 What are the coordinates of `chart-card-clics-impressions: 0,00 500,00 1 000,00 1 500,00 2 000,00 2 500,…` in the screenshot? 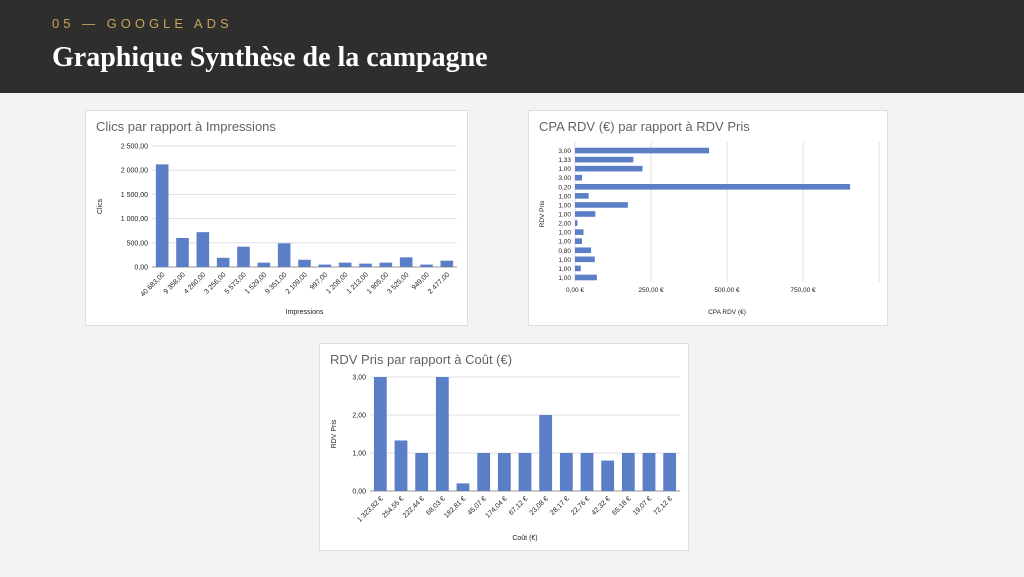 It's located at (276, 218).